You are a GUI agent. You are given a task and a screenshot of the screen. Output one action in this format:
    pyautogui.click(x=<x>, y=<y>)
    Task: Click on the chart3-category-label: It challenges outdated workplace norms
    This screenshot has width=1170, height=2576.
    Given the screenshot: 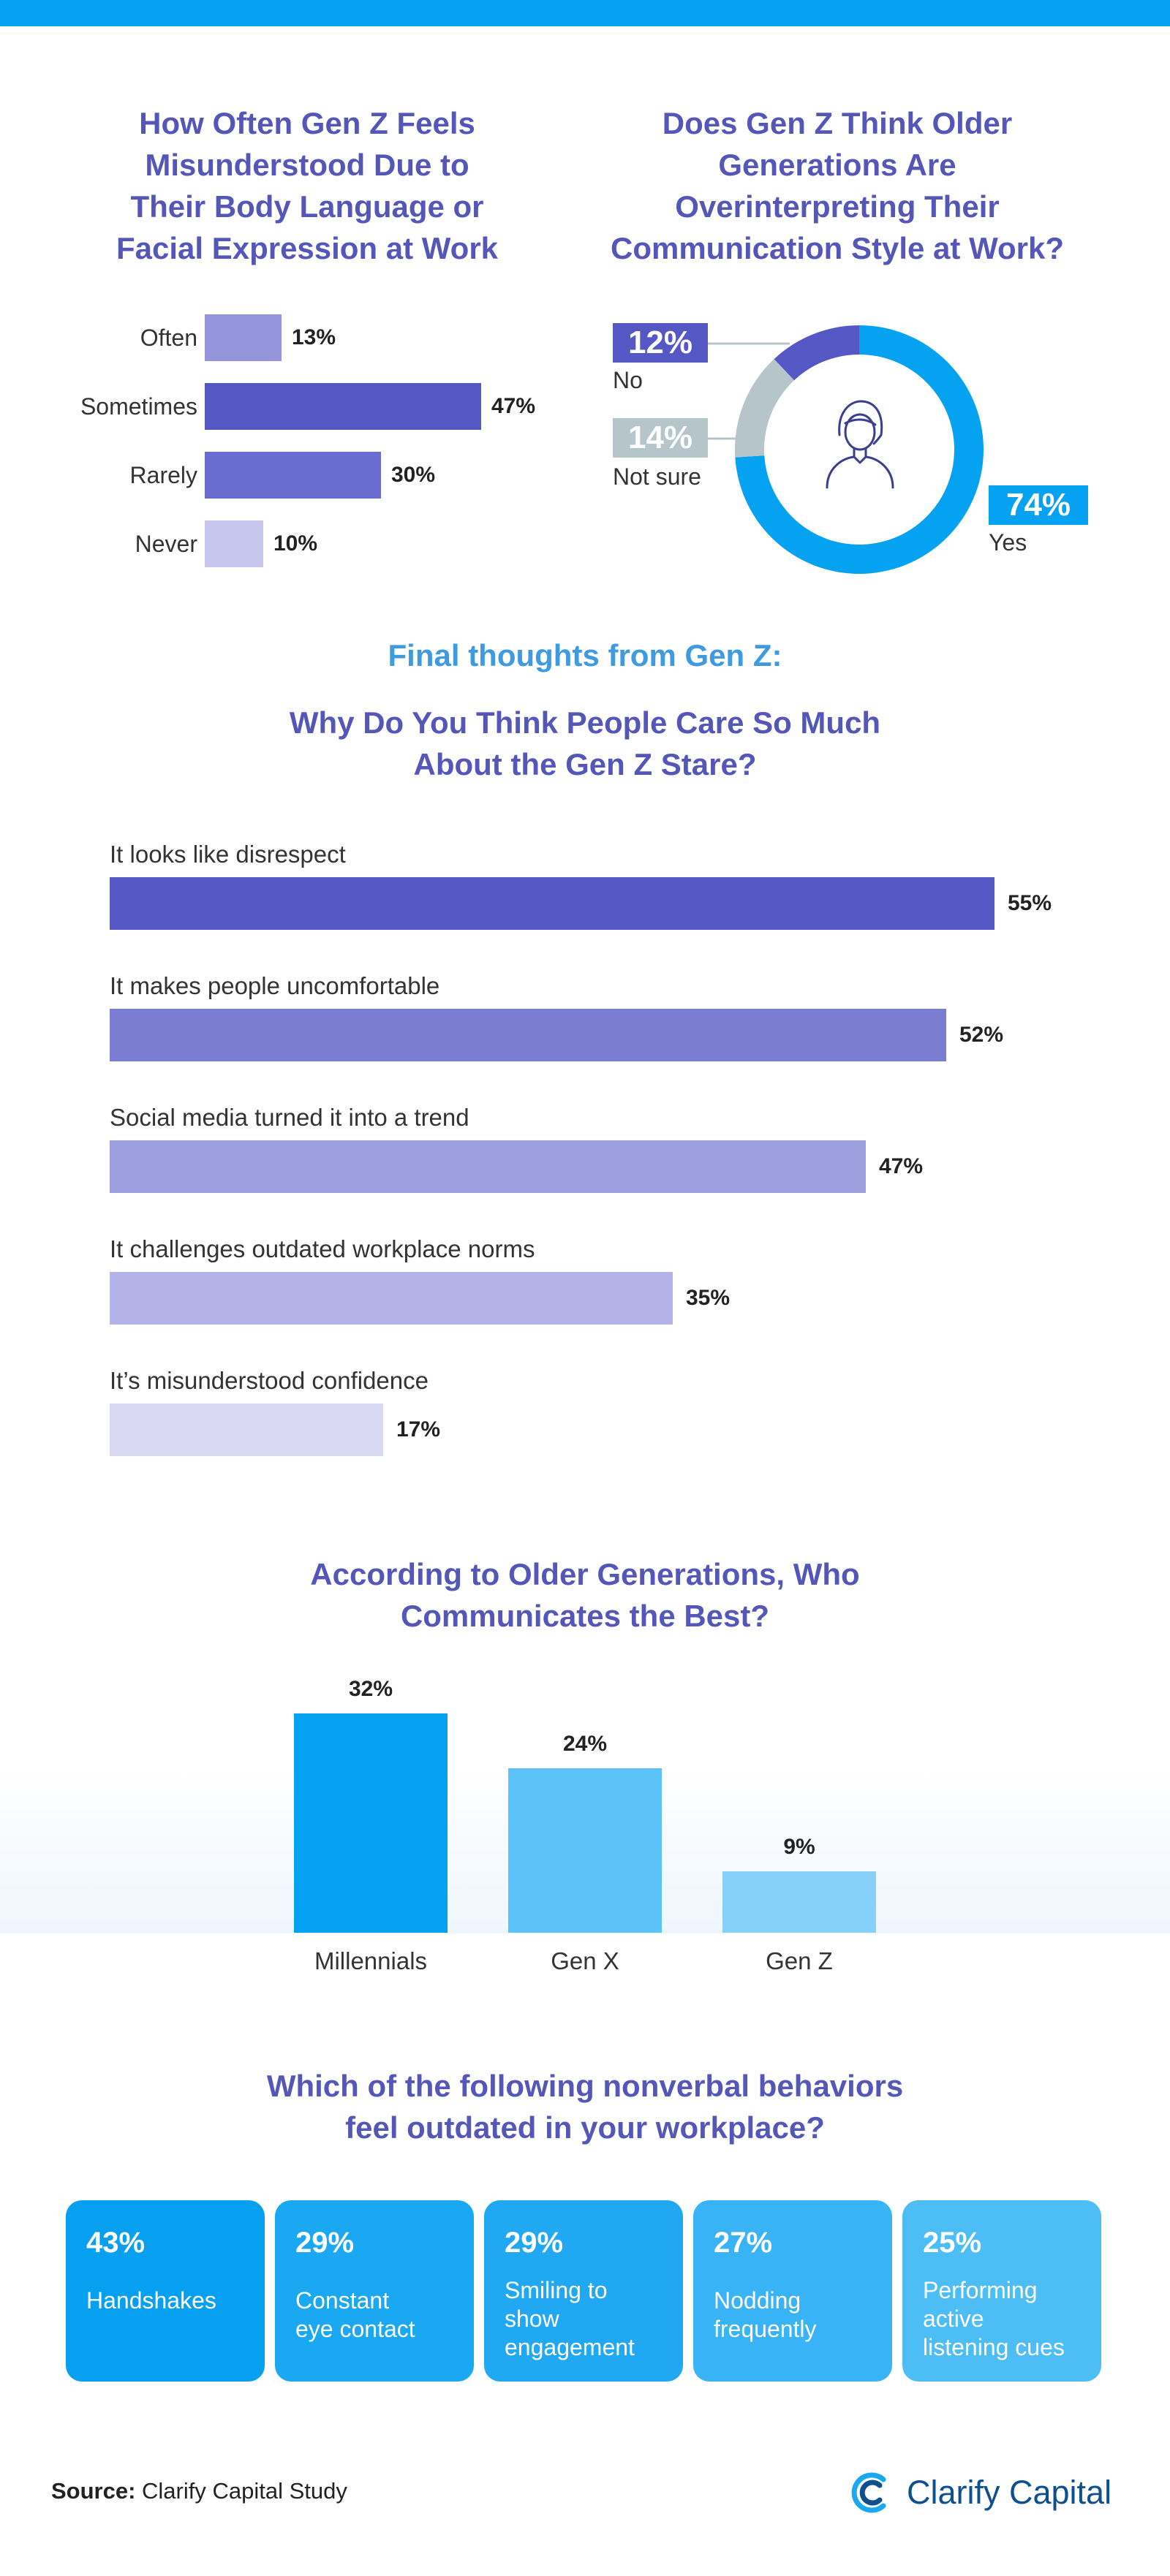 What is the action you would take?
    pyautogui.click(x=322, y=1248)
    